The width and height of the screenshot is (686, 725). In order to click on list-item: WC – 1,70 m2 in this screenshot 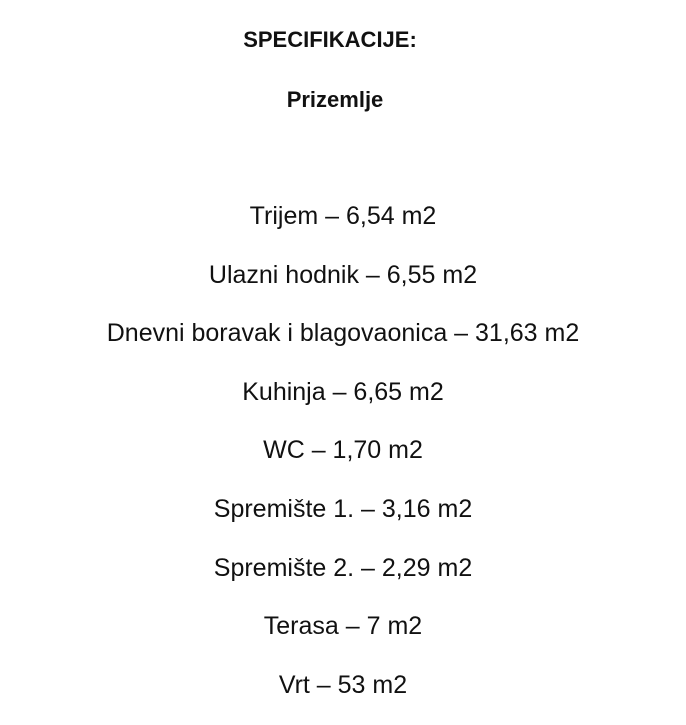, I will do `click(343, 450)`.